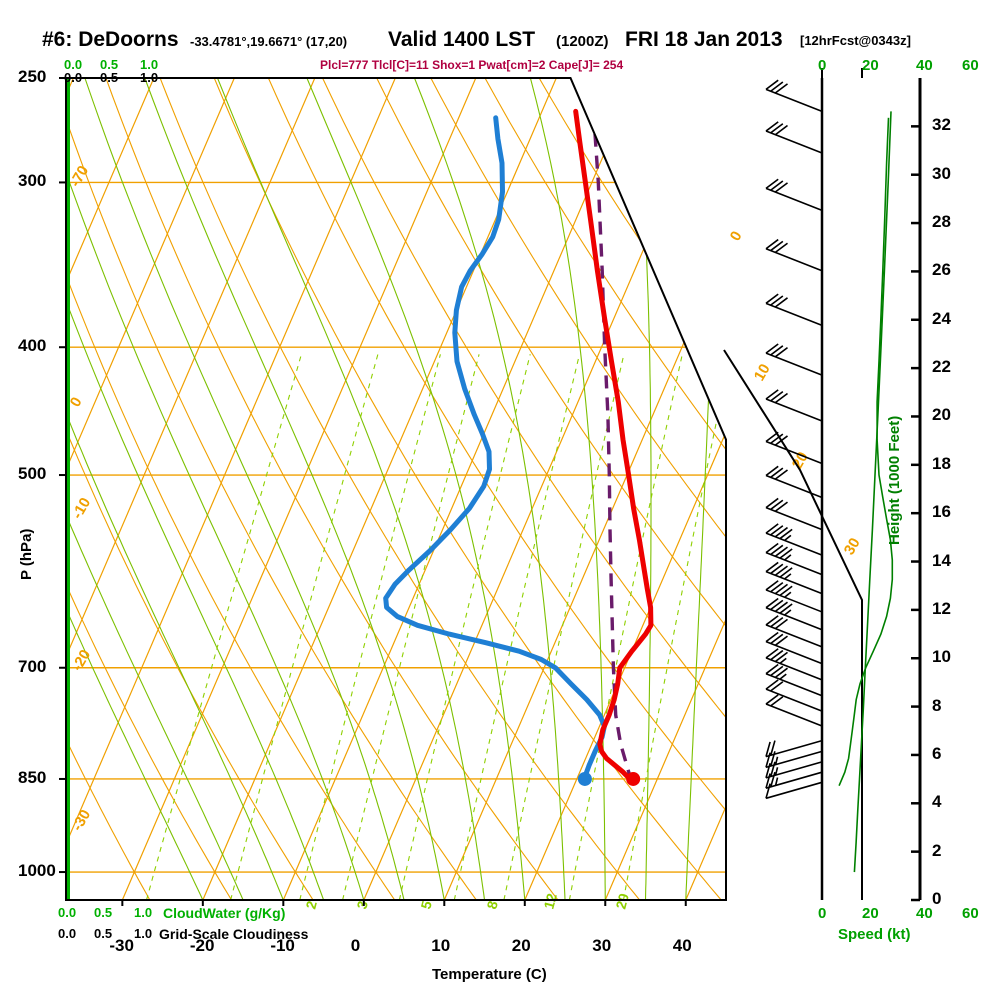 Image resolution: width=1000 pixels, height=1000 pixels. I want to click on cloudiness-top-tick-2: 1.0, so click(149, 77).